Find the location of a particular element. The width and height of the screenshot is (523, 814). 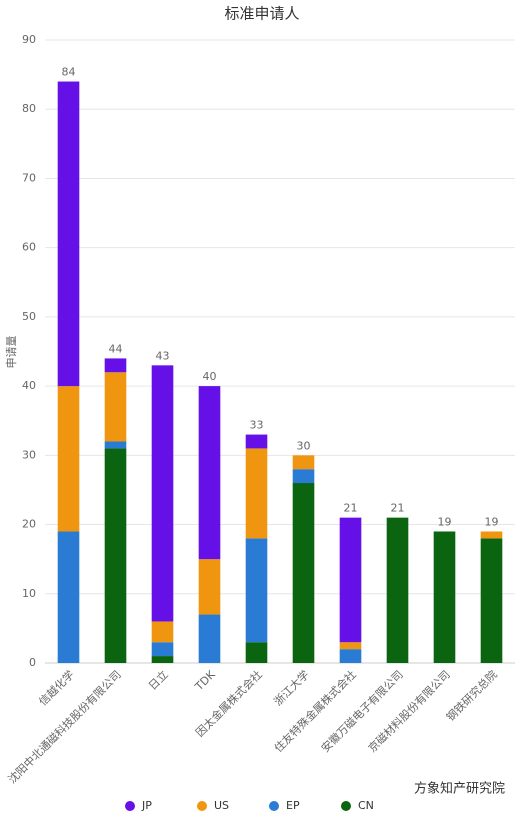

chart-title: 标准申请人 is located at coordinates (261, 14).